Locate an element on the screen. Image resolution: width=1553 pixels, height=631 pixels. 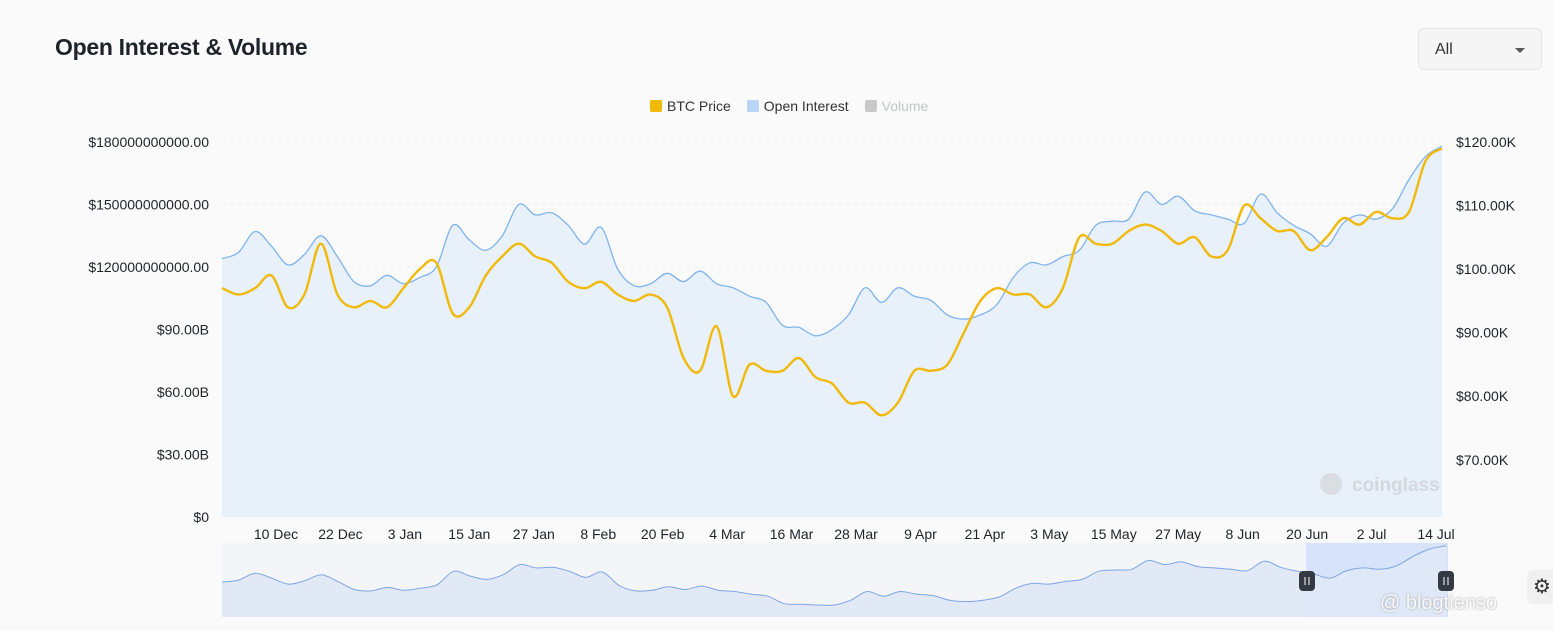
x-tick-label: 21 Apr is located at coordinates (985, 534).